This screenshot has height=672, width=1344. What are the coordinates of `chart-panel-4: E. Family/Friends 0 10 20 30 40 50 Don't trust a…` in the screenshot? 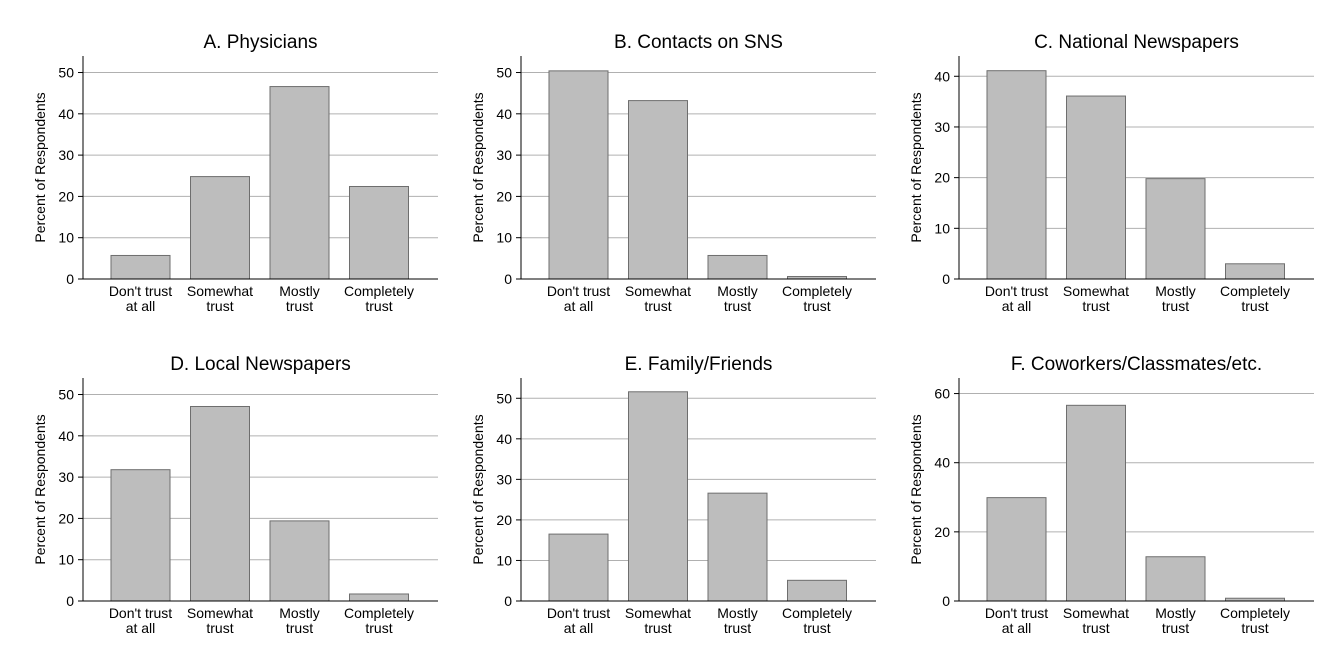 It's located at (673, 495).